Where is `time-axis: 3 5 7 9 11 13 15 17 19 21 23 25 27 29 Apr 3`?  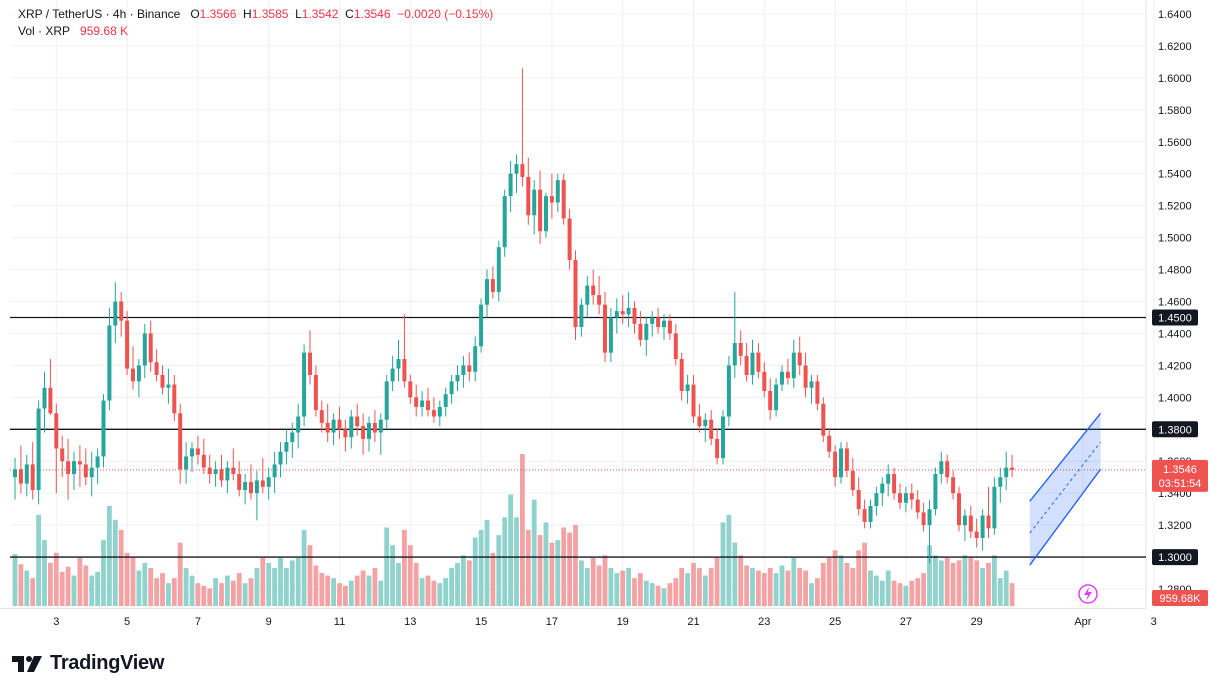
time-axis: 3 5 7 9 11 13 15 17 19 21 23 25 27 29 Apr 3 is located at coordinates (605, 622).